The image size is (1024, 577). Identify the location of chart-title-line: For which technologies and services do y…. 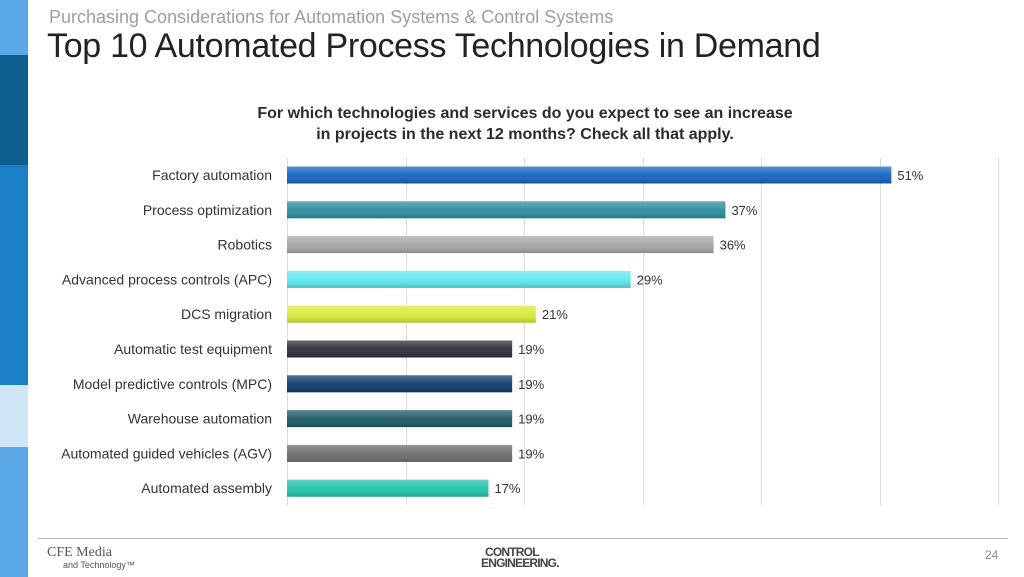
(525, 113).